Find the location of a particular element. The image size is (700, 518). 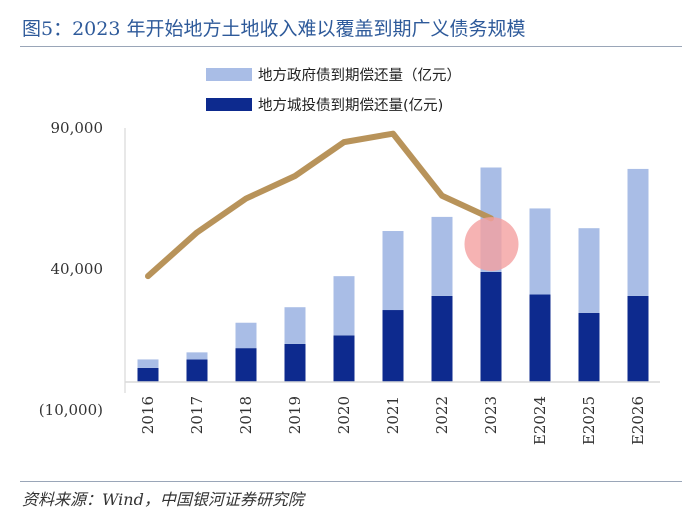

highlight-circle is located at coordinates (491, 244).